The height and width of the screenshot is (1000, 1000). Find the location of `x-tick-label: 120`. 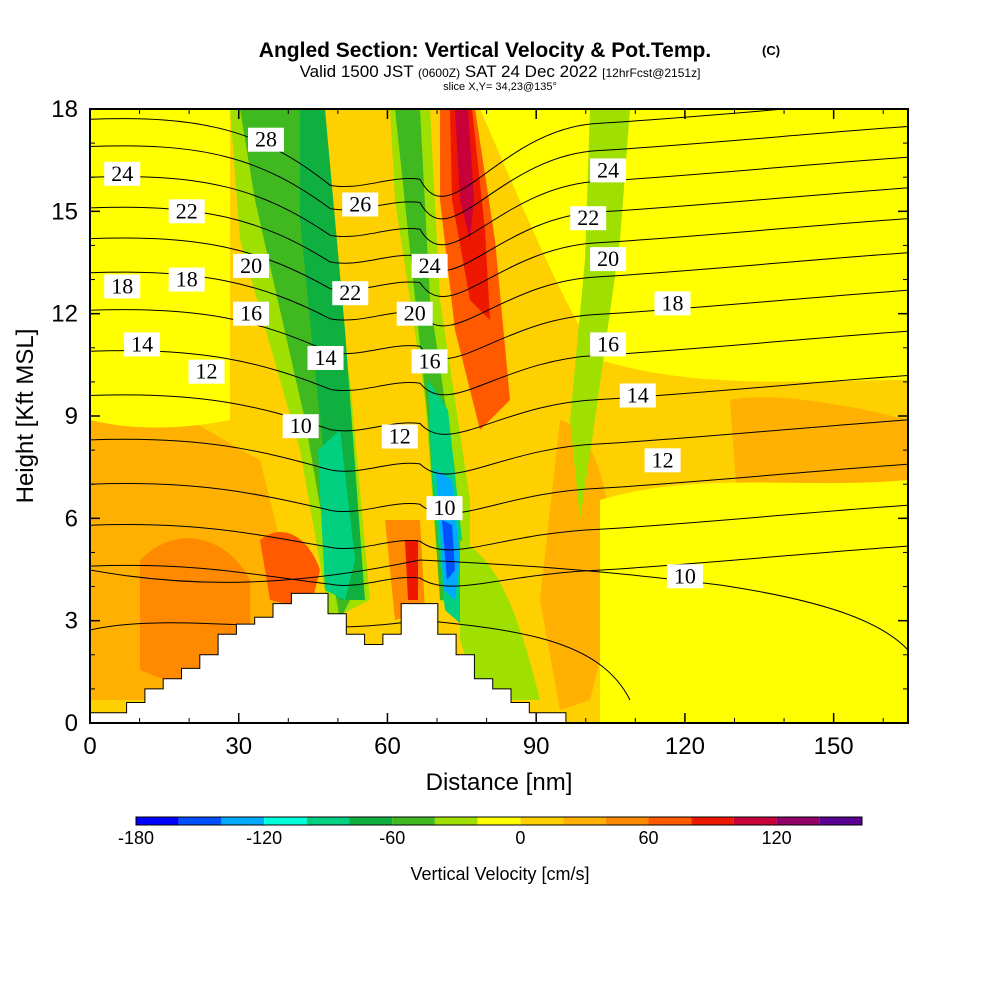

x-tick-label: 120 is located at coordinates (685, 746).